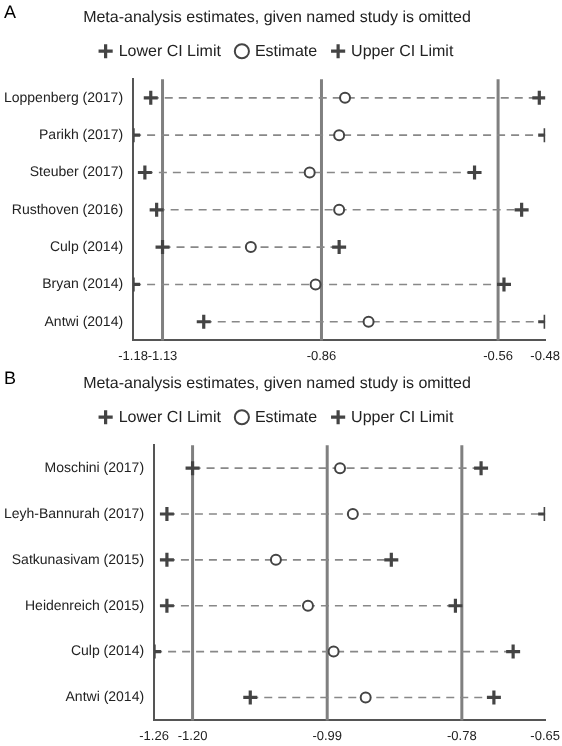 The height and width of the screenshot is (746, 562). I want to click on text: B, so click(10, 377).